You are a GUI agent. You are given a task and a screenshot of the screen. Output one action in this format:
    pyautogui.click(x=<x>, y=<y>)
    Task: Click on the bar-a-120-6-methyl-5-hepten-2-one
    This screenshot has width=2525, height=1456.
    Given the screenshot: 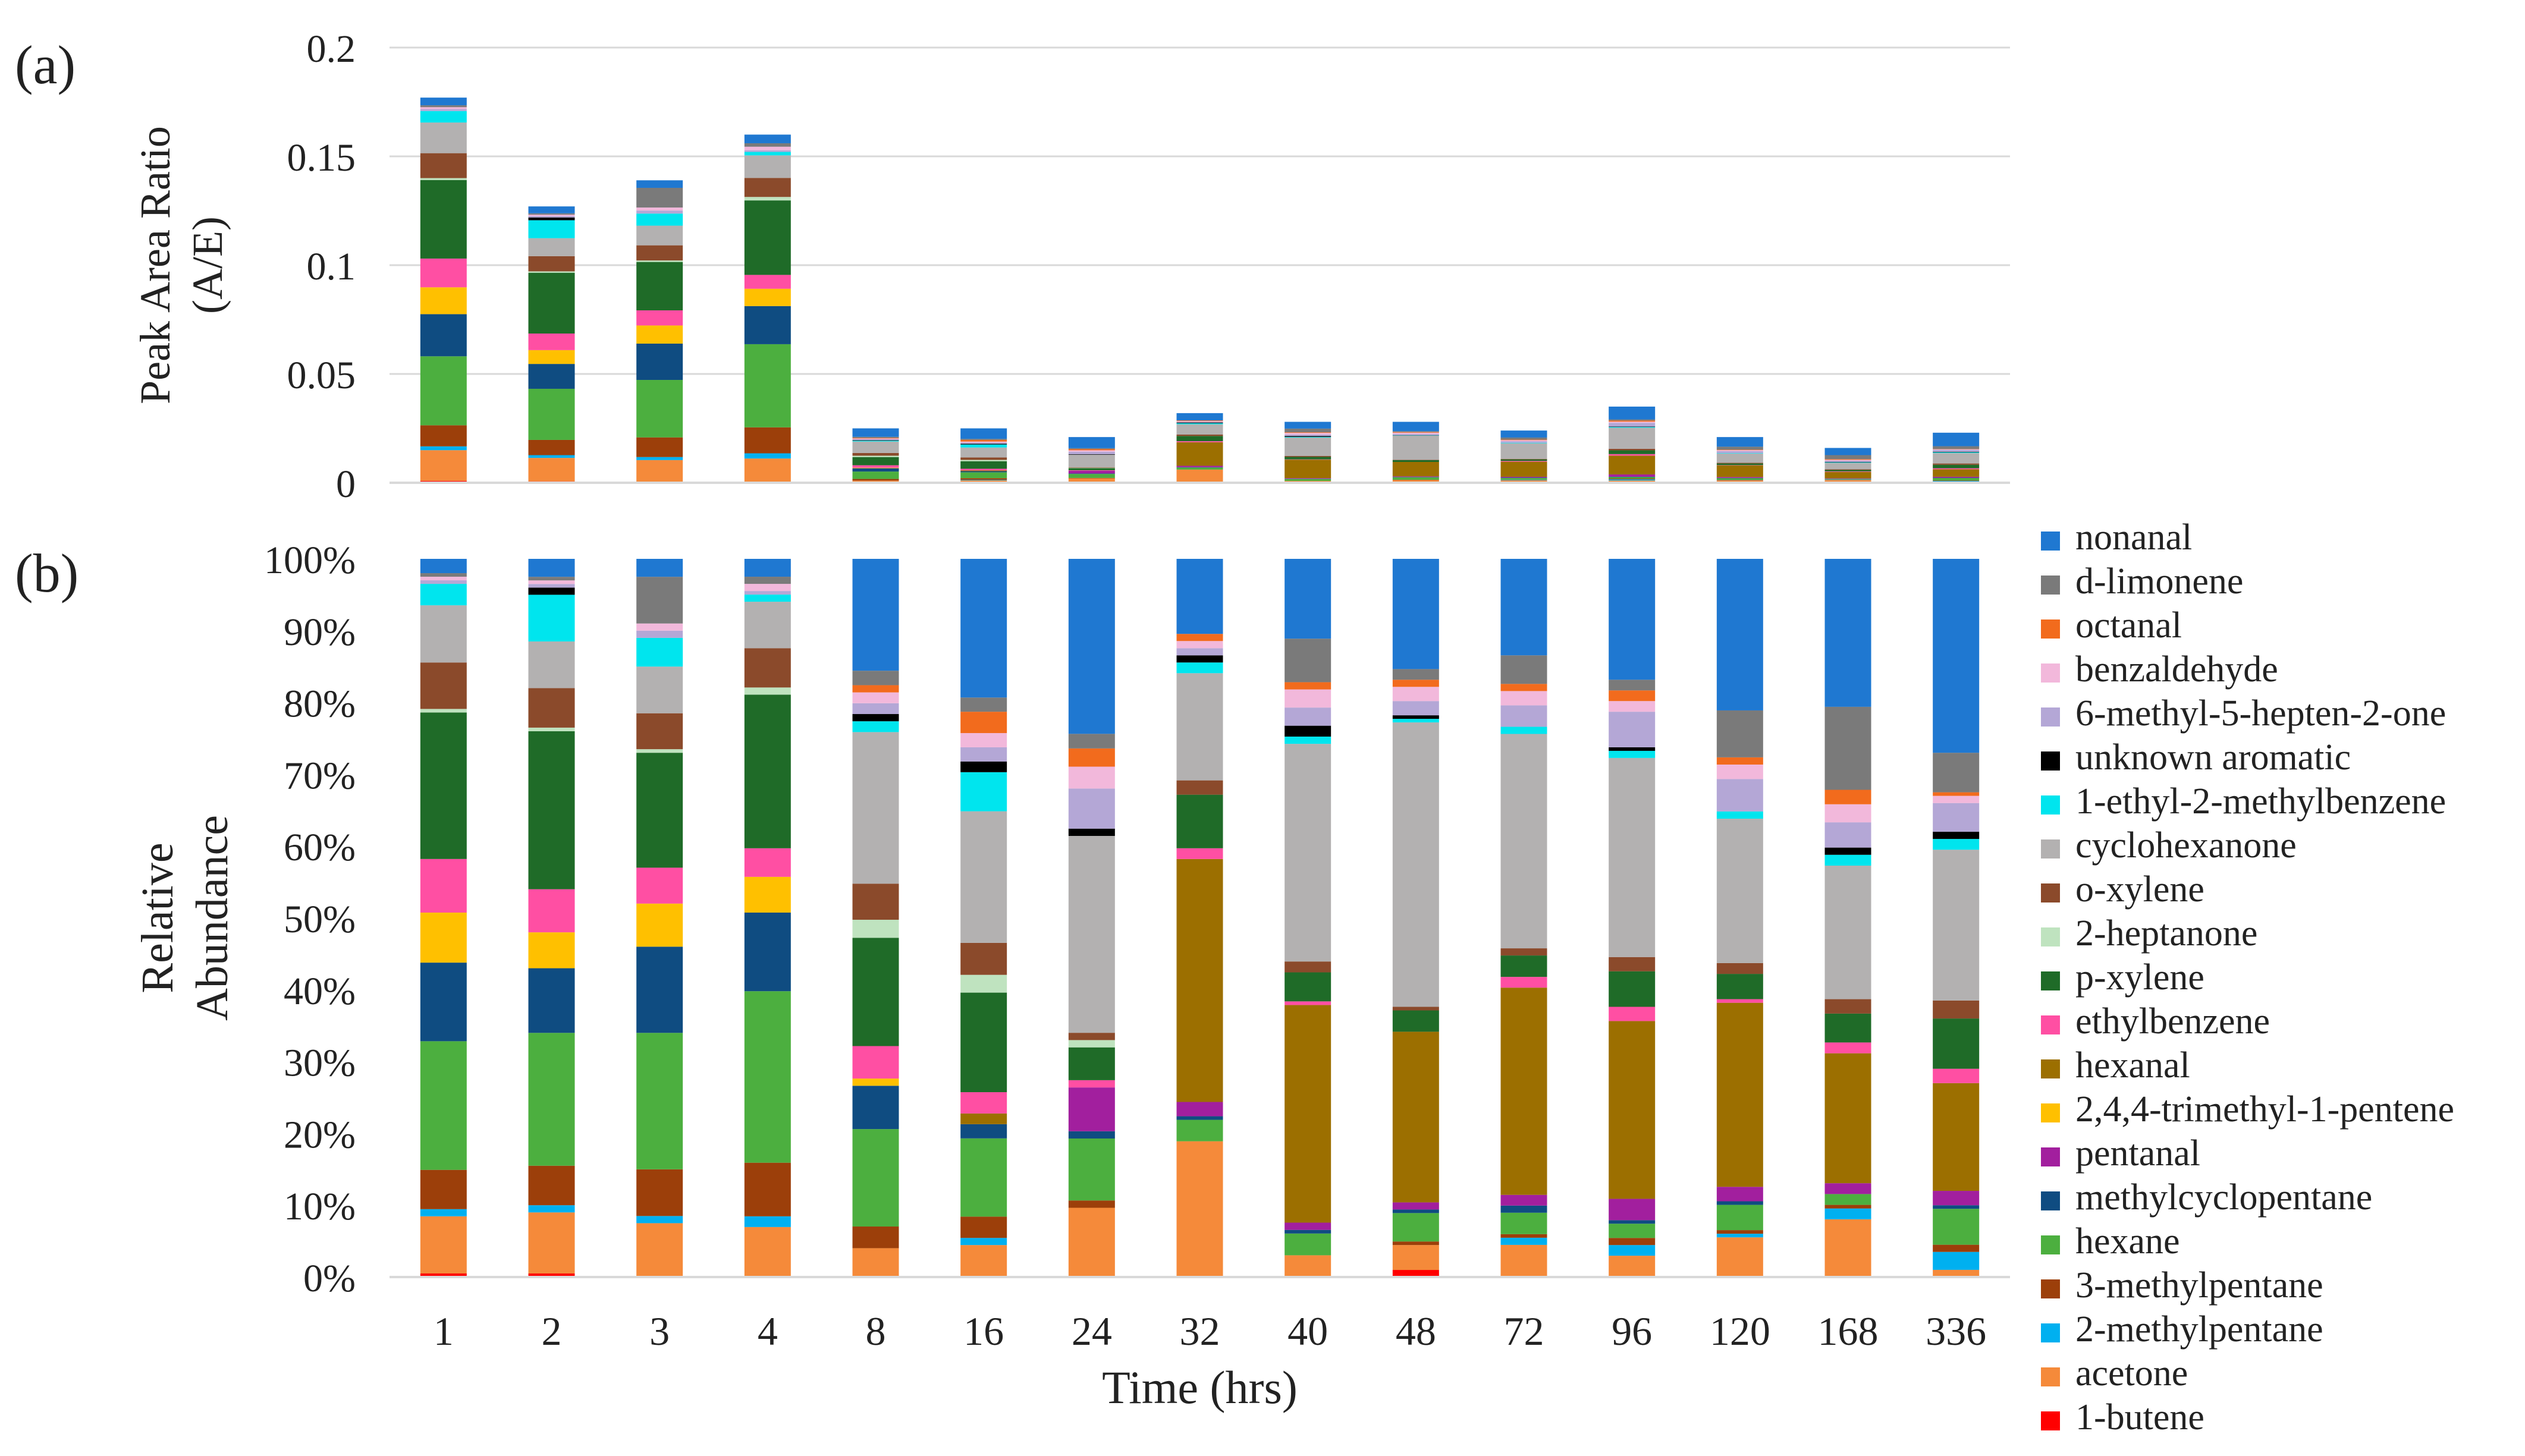 What is the action you would take?
    pyautogui.click(x=1739, y=453)
    